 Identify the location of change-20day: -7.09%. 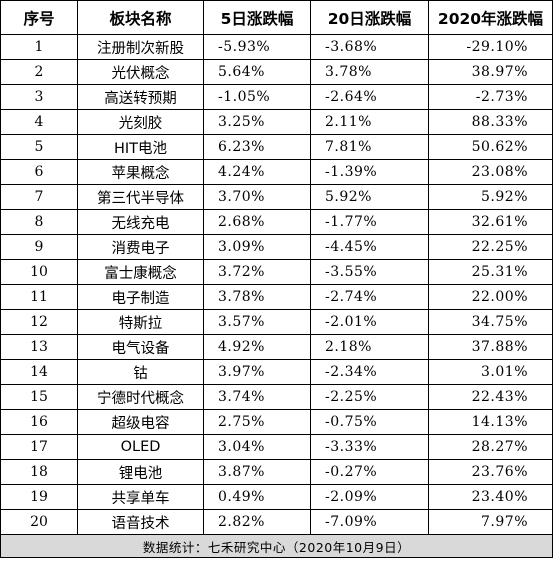
(369, 522).